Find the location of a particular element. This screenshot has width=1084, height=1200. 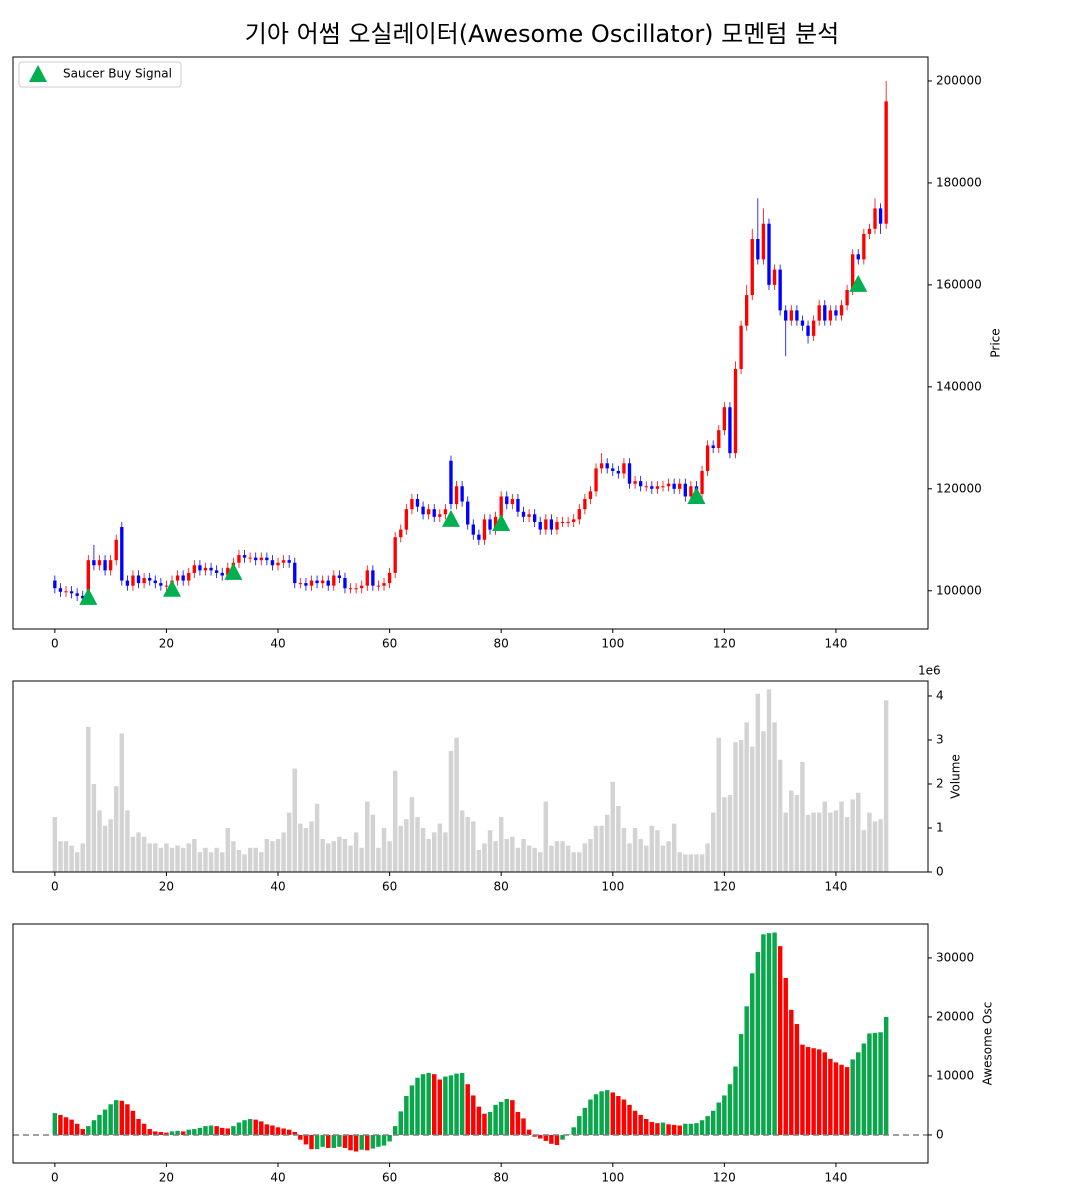

x-tick-label: 80 is located at coordinates (501, 1178).